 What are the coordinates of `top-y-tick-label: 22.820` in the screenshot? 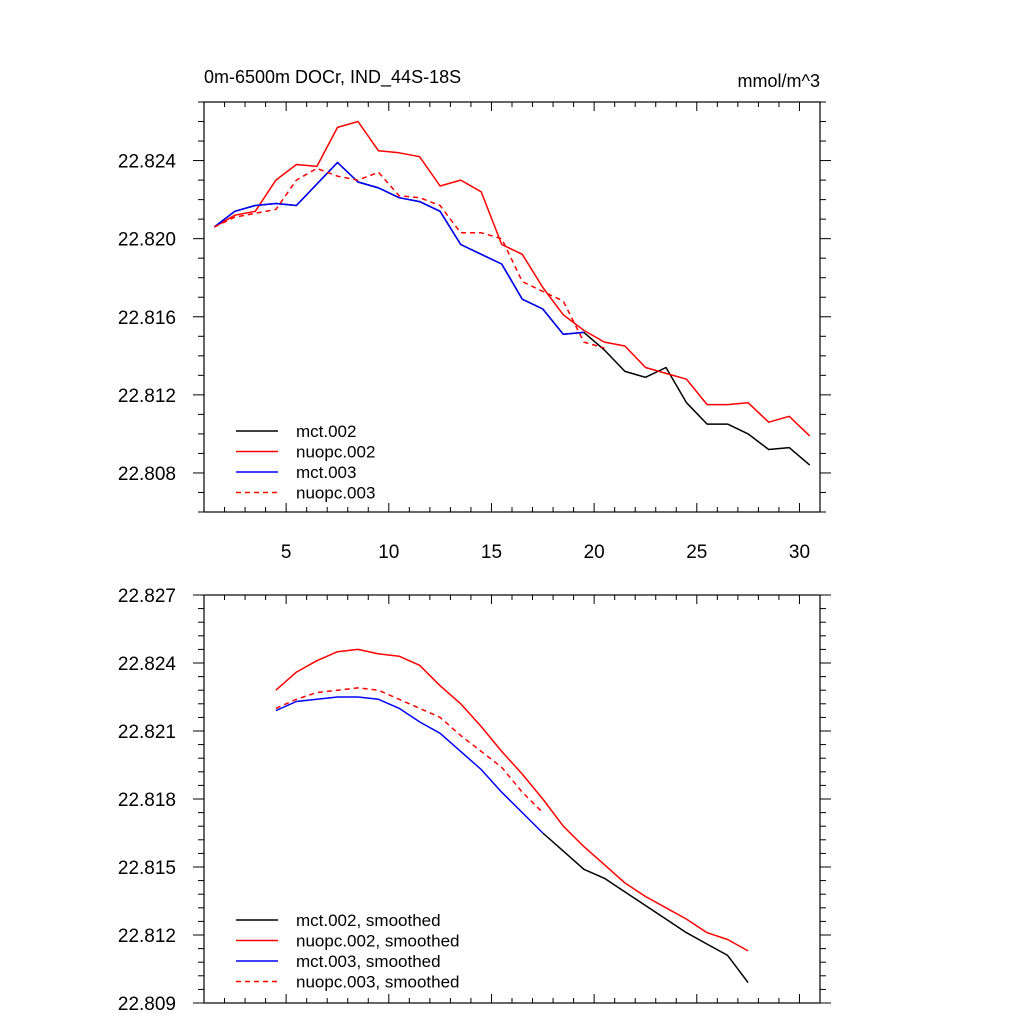 It's located at (147, 240).